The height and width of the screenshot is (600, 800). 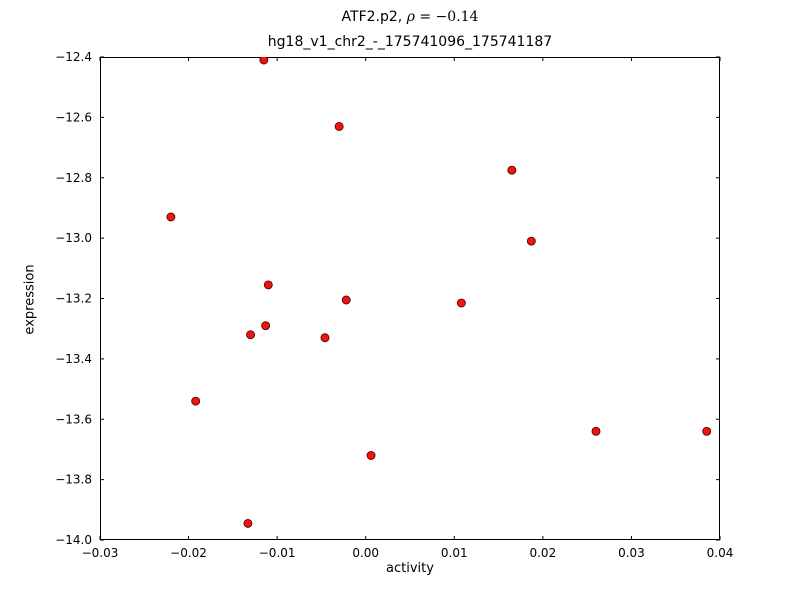 I want to click on x-tick-label: 0.01, so click(x=454, y=553).